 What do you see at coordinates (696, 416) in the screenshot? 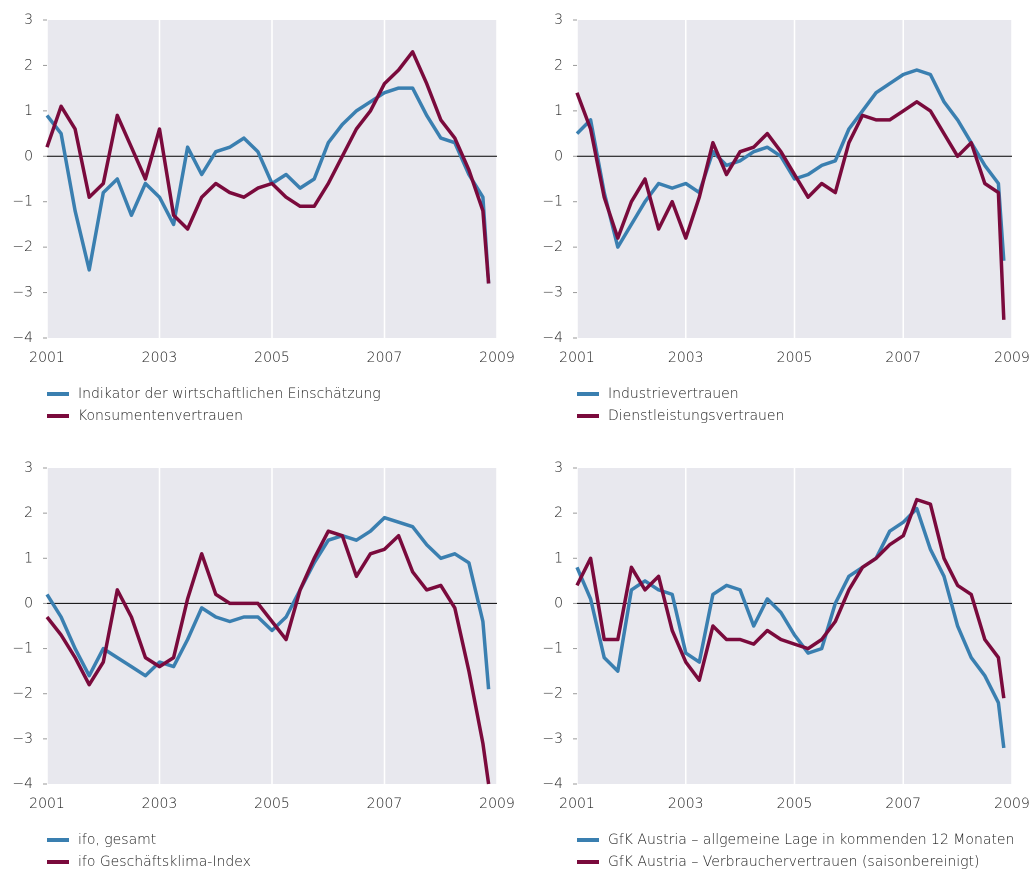
I see `legend-label: Dienstleistungsvertrauen` at bounding box center [696, 416].